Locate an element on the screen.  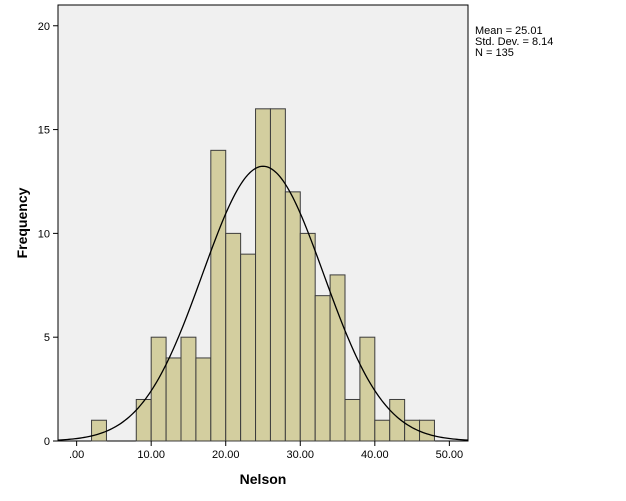
y-tick-label: 0 is located at coordinates (47, 442).